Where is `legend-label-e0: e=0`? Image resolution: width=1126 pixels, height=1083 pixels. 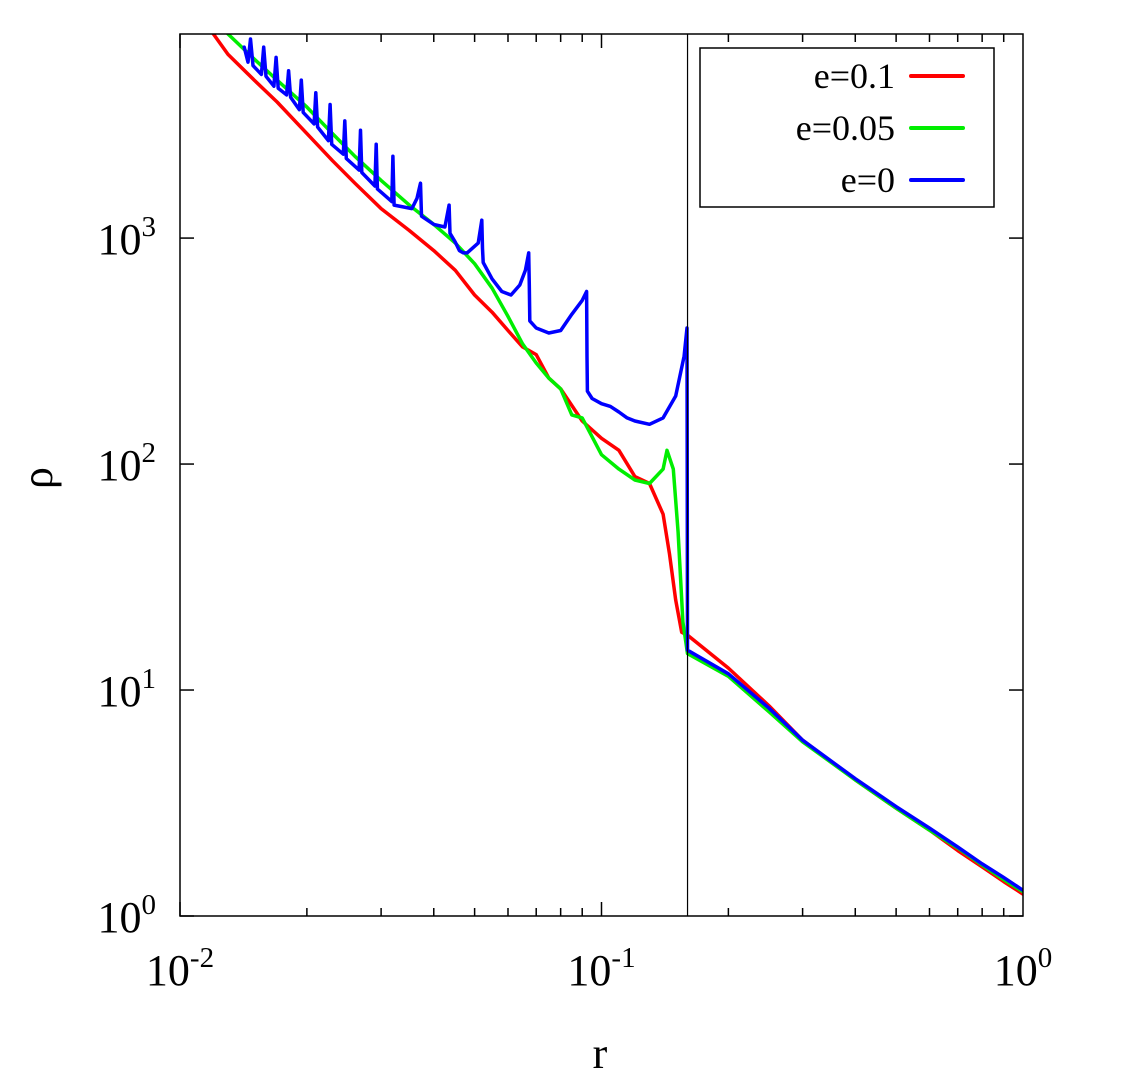 legend-label-e0: e=0 is located at coordinates (868, 180).